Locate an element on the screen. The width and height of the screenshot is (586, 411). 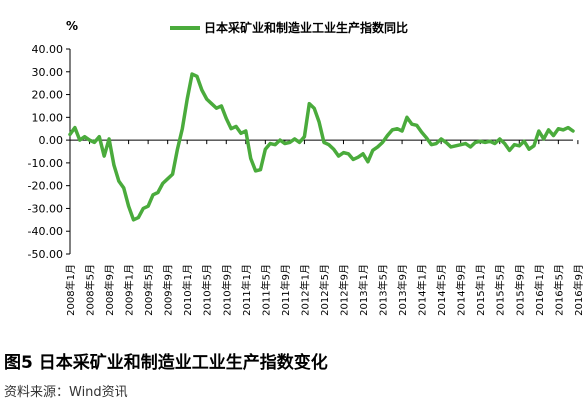
x-tick-label: 2016年1月 is located at coordinates (539, 290).